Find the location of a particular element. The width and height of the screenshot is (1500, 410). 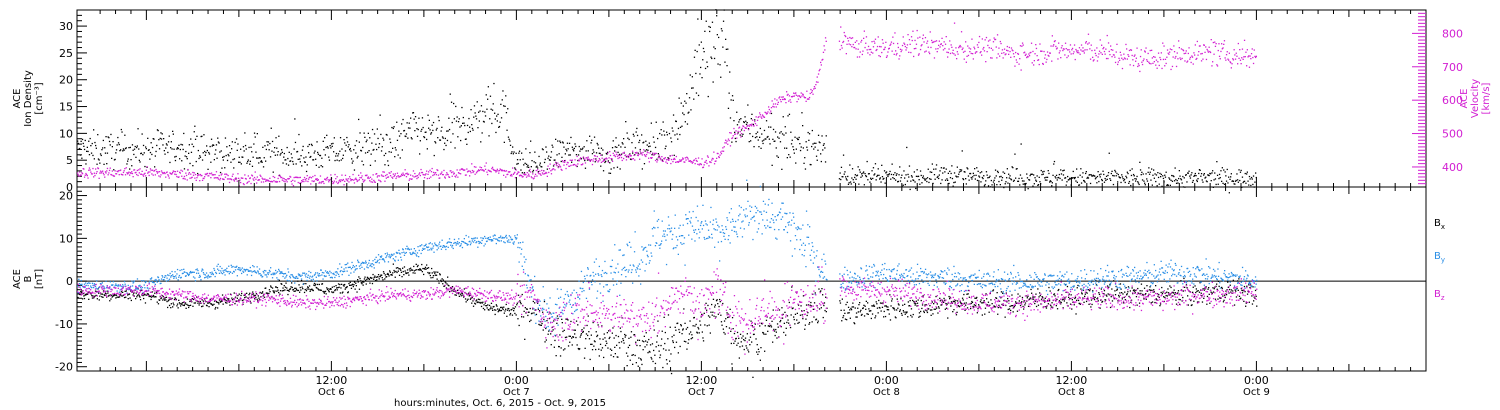

legend-subscript: y is located at coordinates (1443, 260).